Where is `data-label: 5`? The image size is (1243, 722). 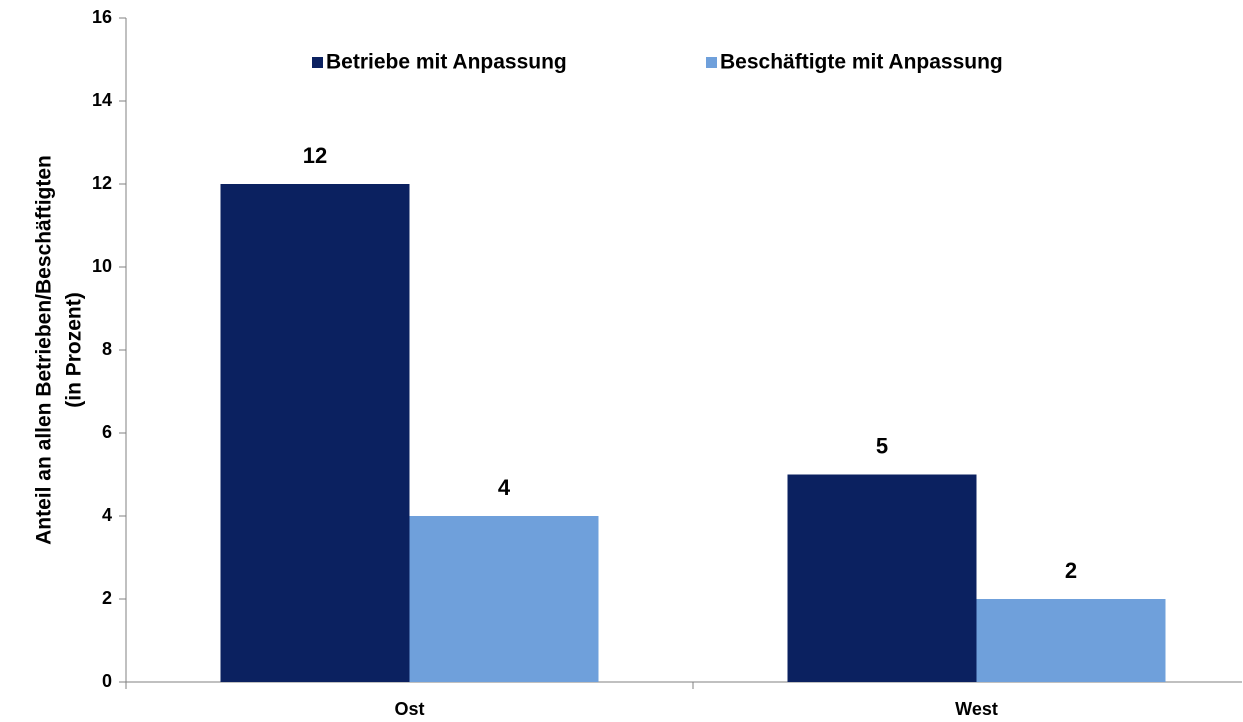 data-label: 5 is located at coordinates (882, 445).